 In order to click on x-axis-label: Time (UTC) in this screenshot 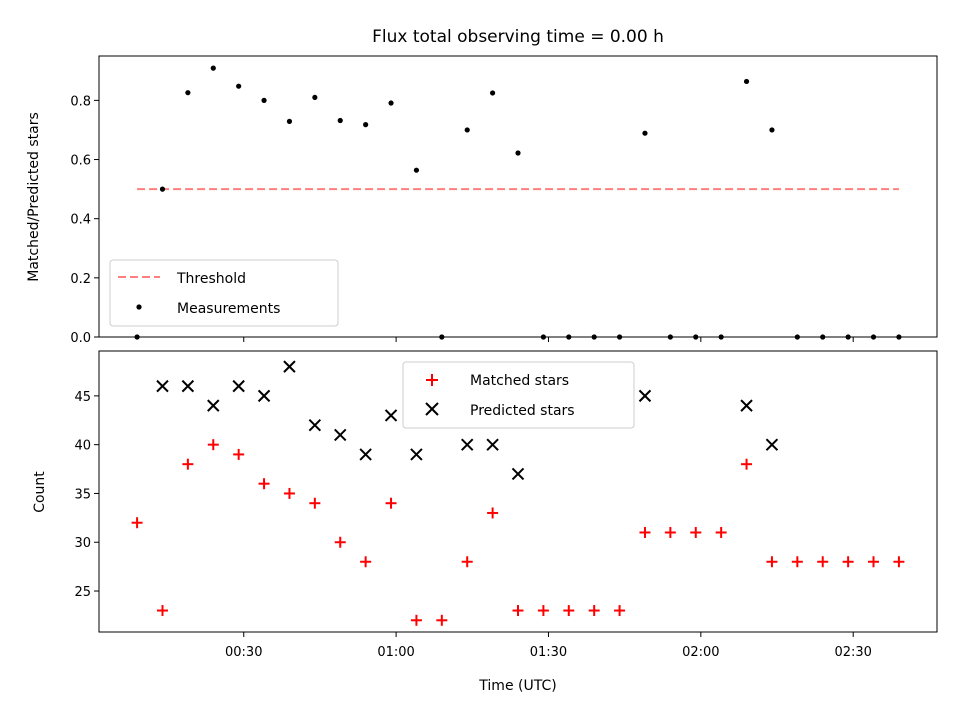, I will do `click(517, 686)`.